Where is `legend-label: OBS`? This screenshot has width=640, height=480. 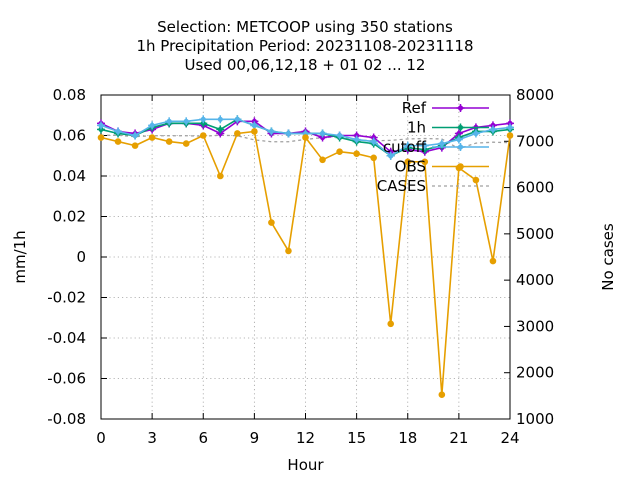
legend-label: OBS is located at coordinates (410, 167).